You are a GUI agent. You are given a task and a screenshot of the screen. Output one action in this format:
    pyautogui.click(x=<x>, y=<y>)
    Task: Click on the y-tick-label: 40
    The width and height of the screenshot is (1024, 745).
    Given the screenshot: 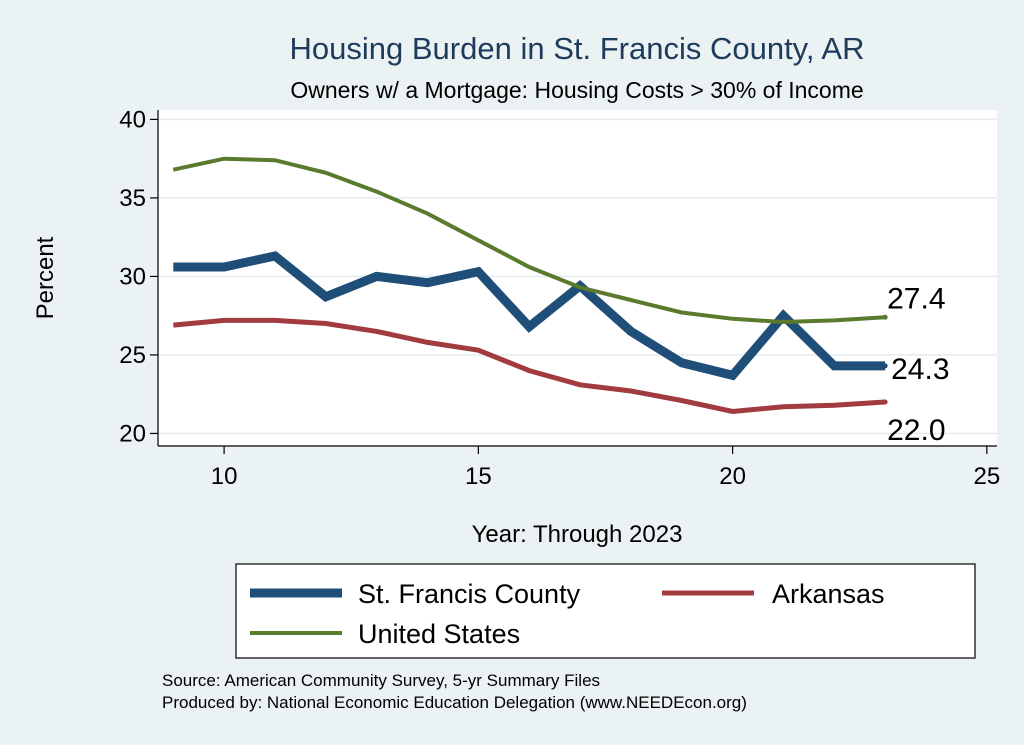 What is the action you would take?
    pyautogui.click(x=132, y=119)
    